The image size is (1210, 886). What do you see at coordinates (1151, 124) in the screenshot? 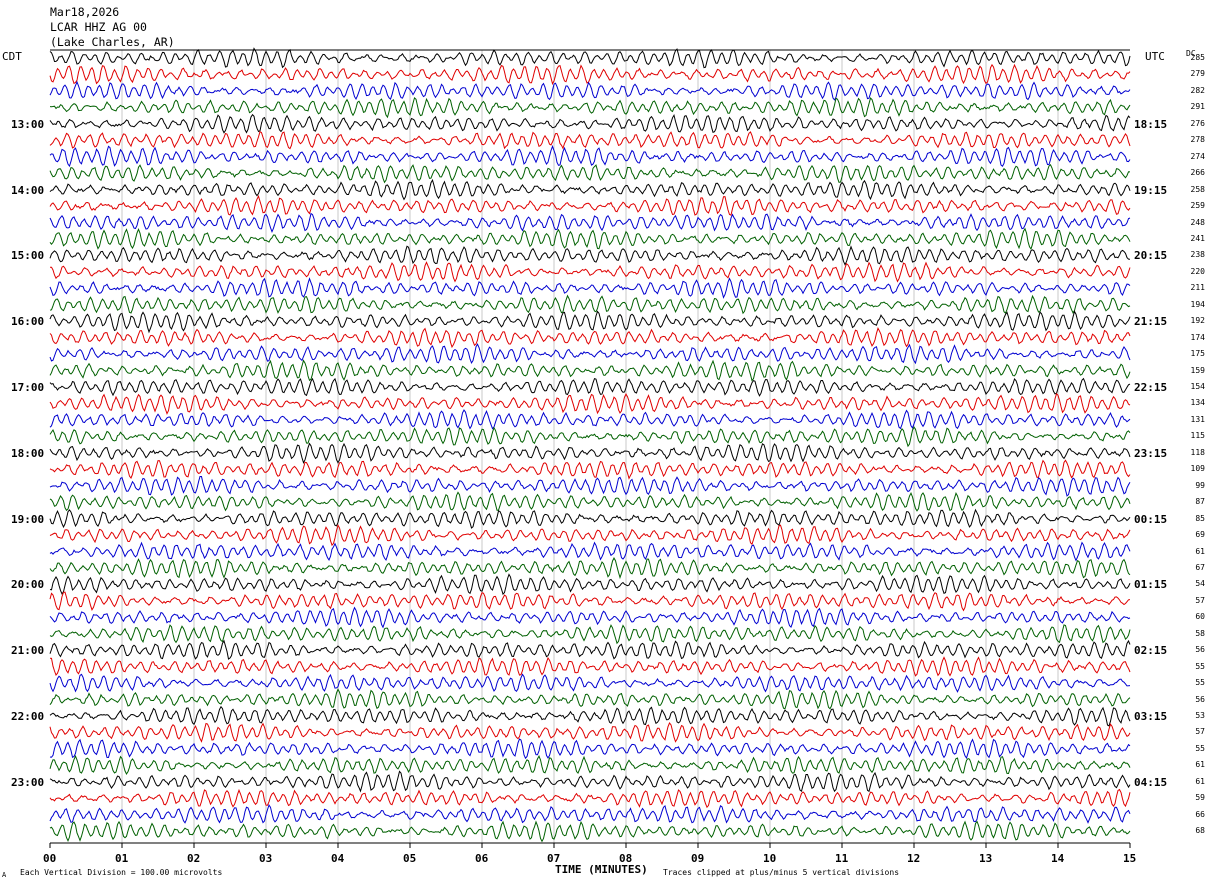
I see `right-hour-tick: 18:15` at bounding box center [1151, 124].